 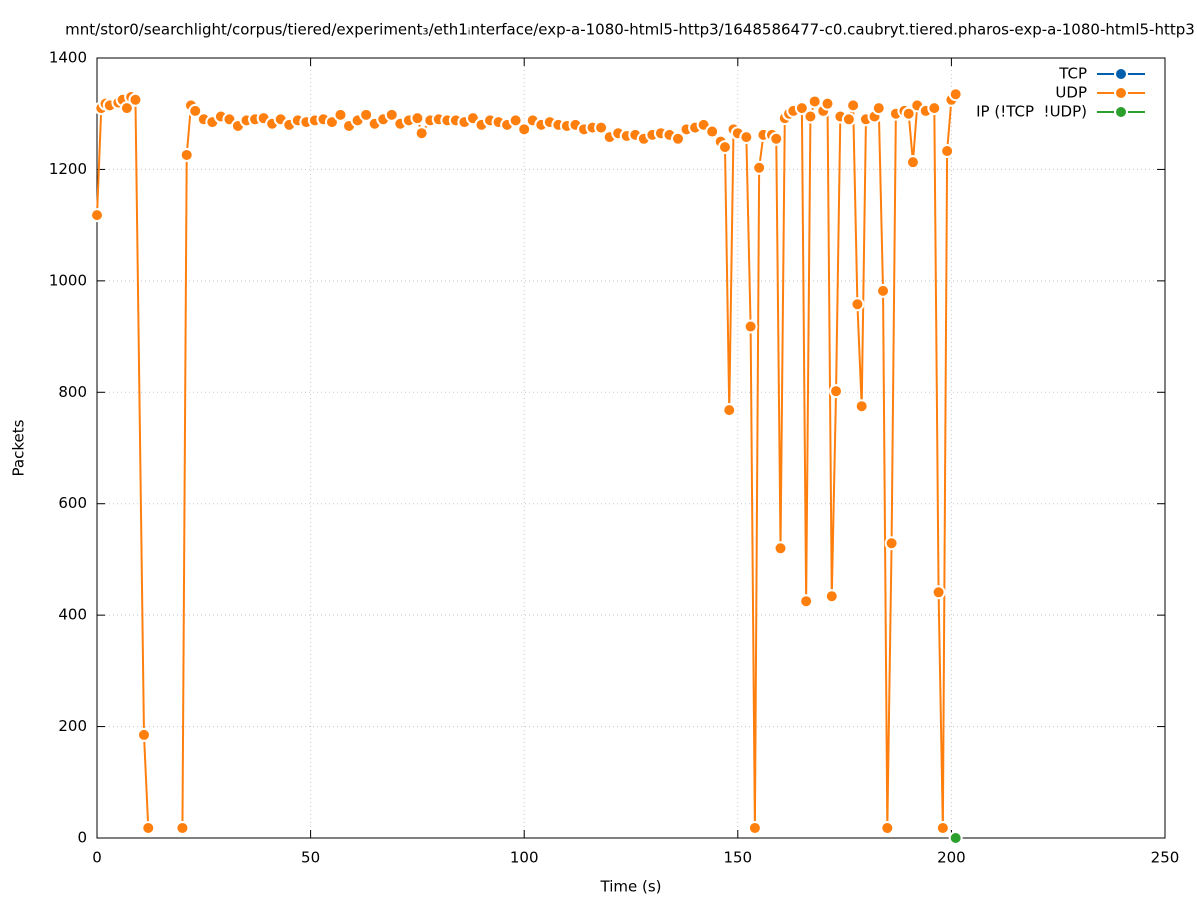 I want to click on y-tick-label: 1400, so click(x=68, y=58).